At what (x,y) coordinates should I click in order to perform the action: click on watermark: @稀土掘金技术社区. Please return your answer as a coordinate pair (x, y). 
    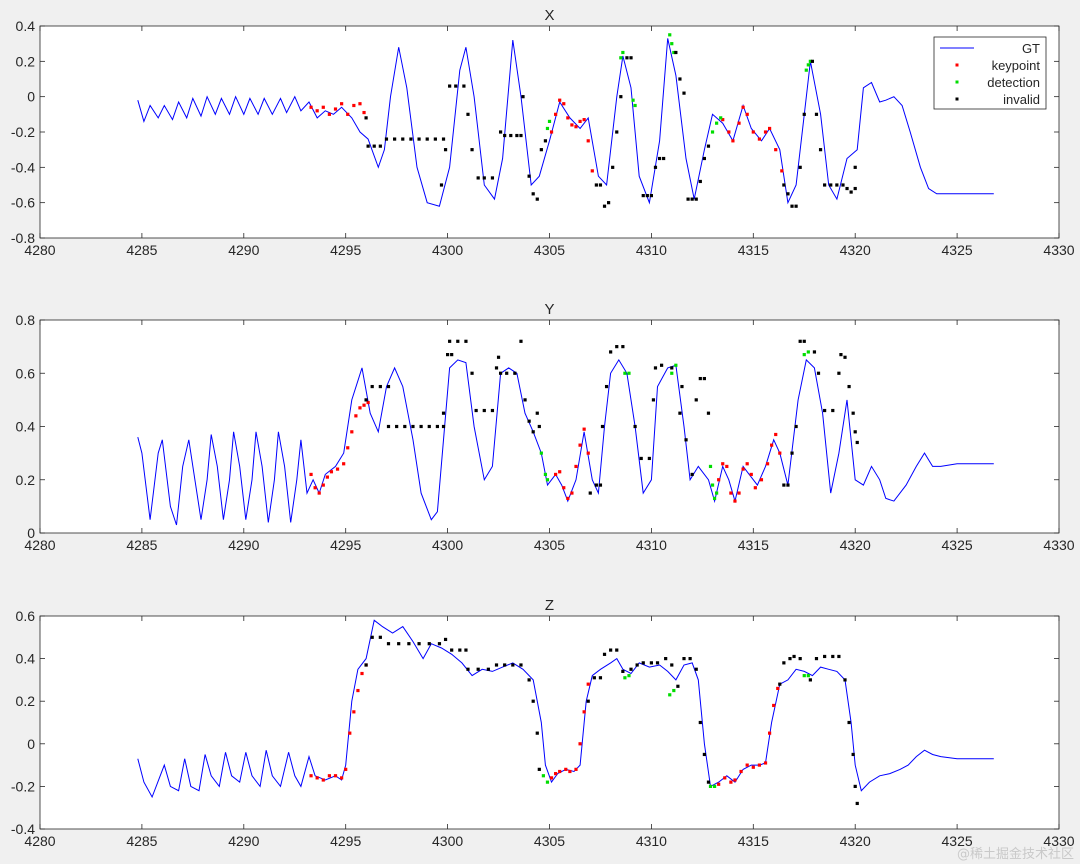
    Looking at the image, I should click on (1015, 854).